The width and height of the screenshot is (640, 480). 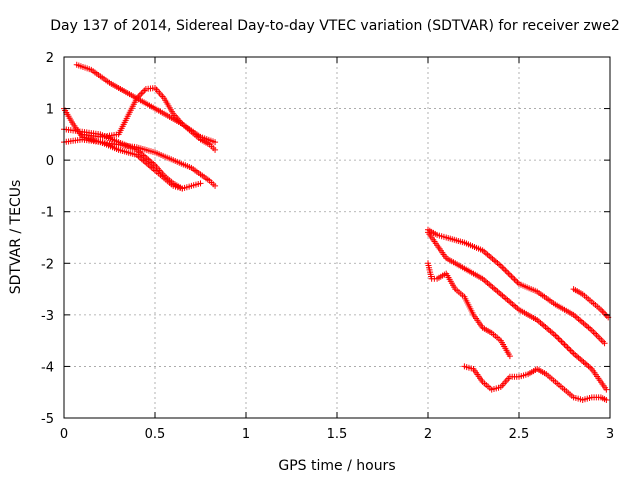 What do you see at coordinates (47, 419) in the screenshot?
I see `y-tick-label: -5` at bounding box center [47, 419].